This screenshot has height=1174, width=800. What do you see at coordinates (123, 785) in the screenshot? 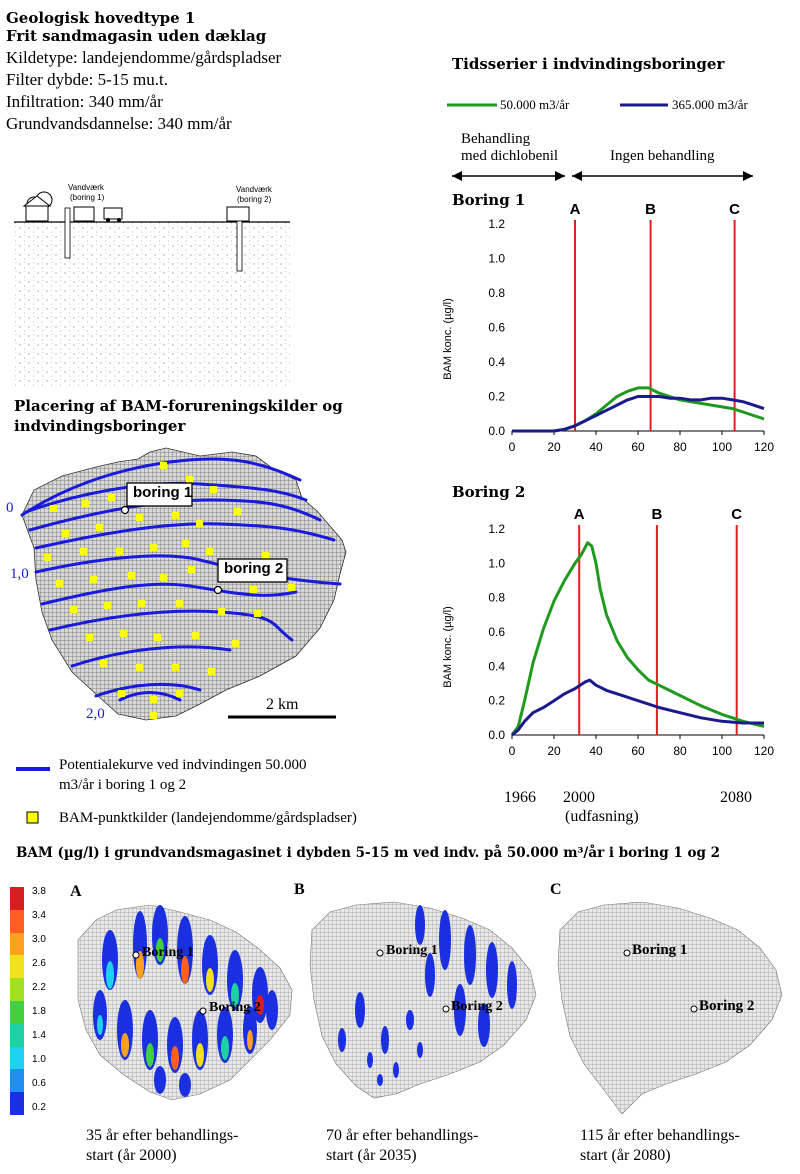
I see `legend-contour-line2: m3/år i boring 1 og 2` at bounding box center [123, 785].